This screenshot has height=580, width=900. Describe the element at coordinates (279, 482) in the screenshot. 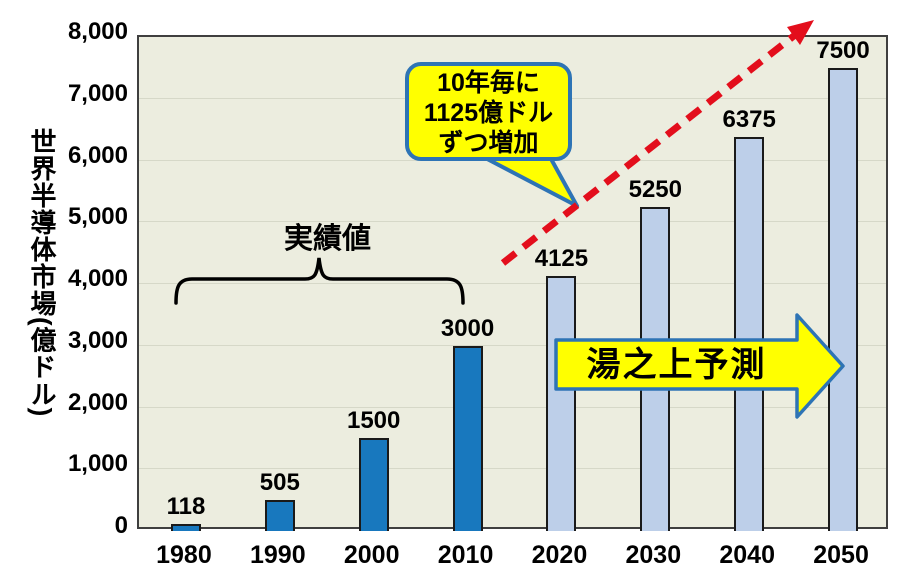

I see `bar-value-label: 505` at that location.